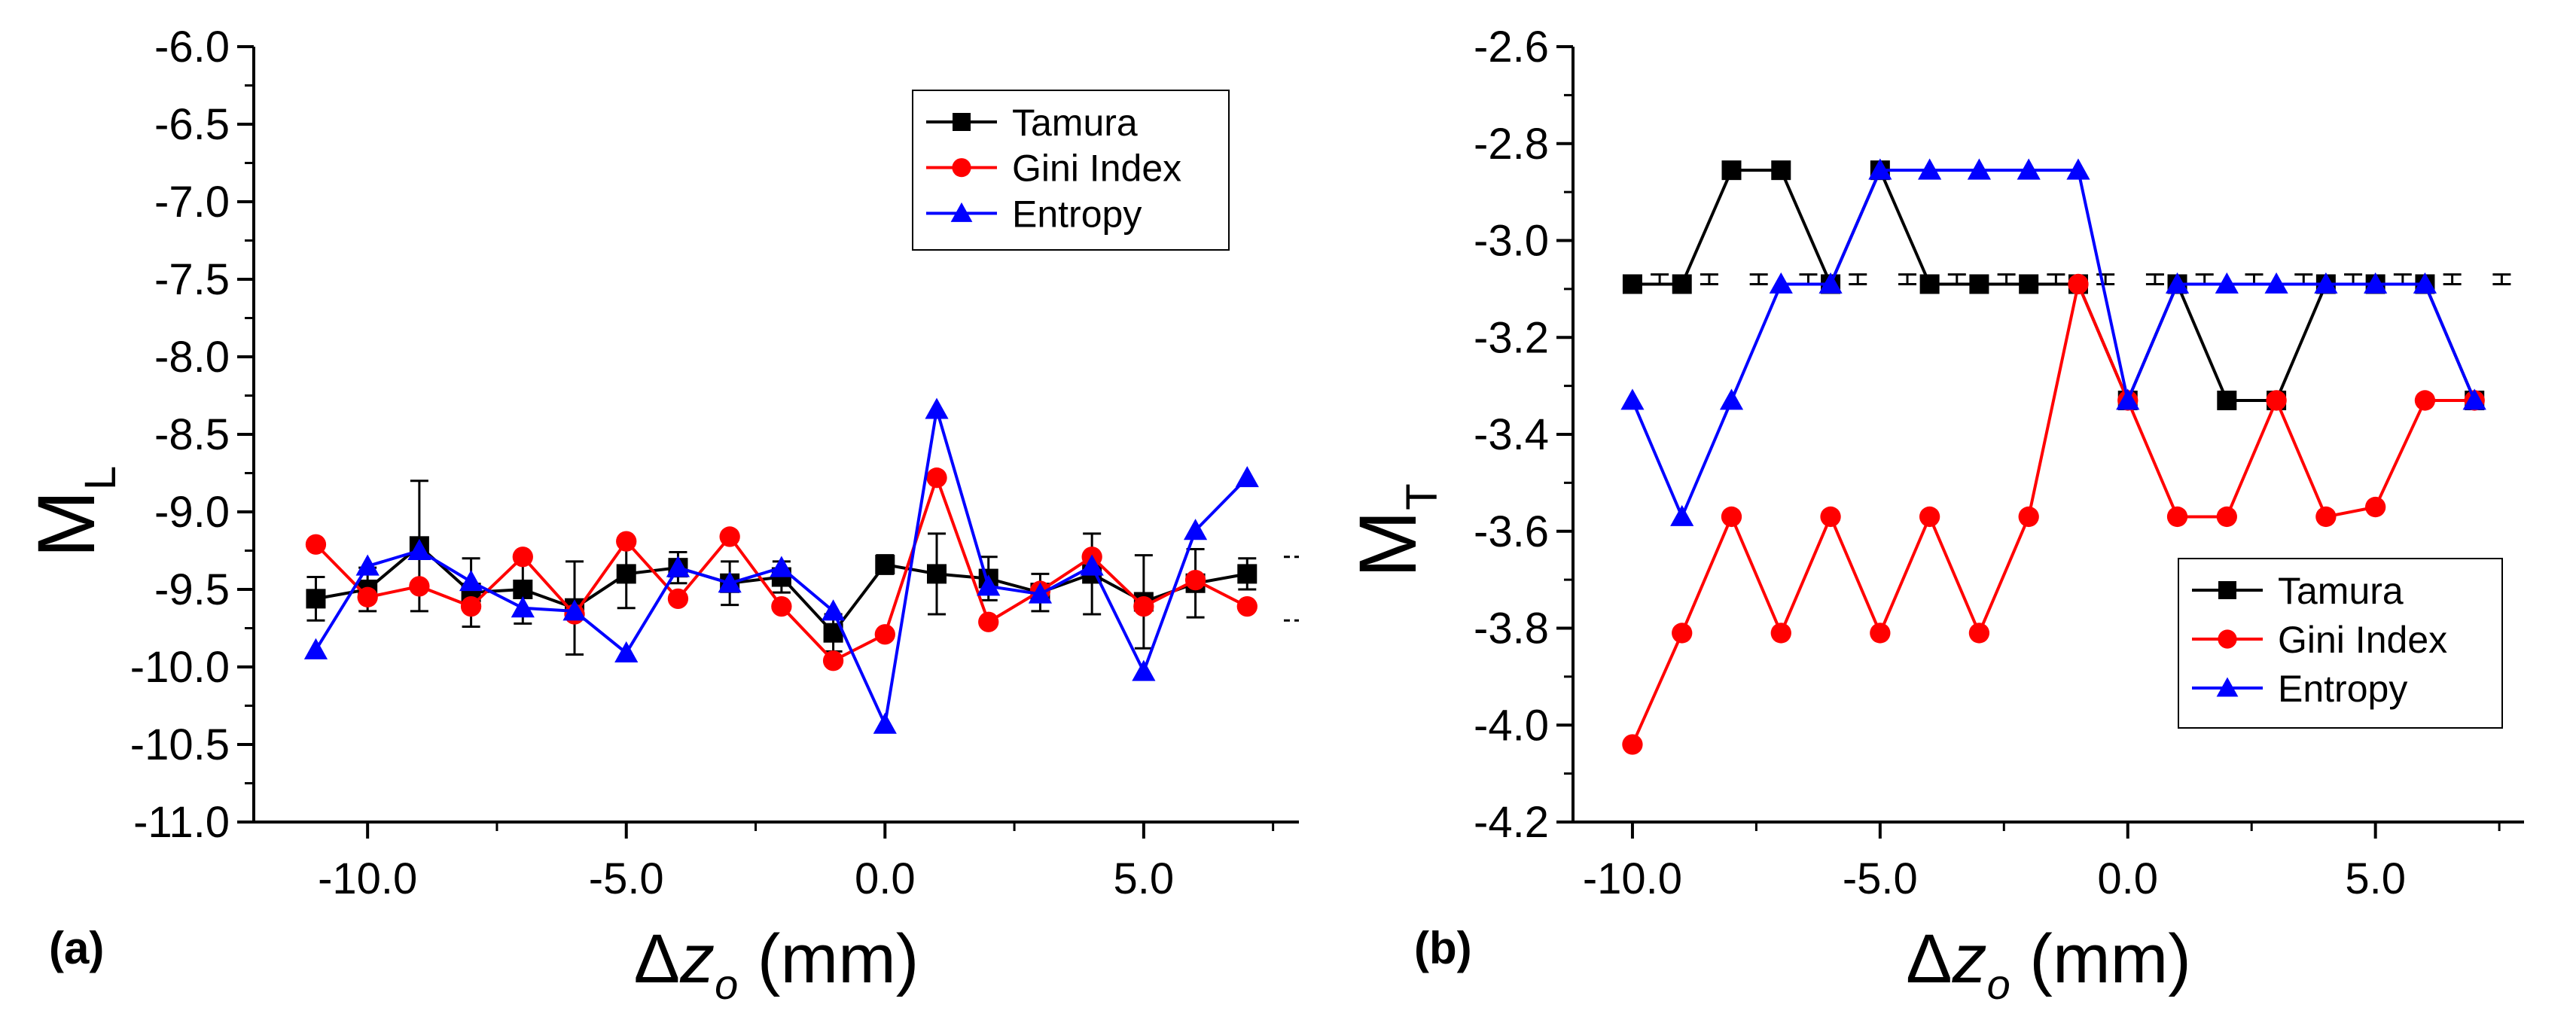 This screenshot has height=1023, width=2576. I want to click on y-tick-label: -4.2, so click(1511, 822).